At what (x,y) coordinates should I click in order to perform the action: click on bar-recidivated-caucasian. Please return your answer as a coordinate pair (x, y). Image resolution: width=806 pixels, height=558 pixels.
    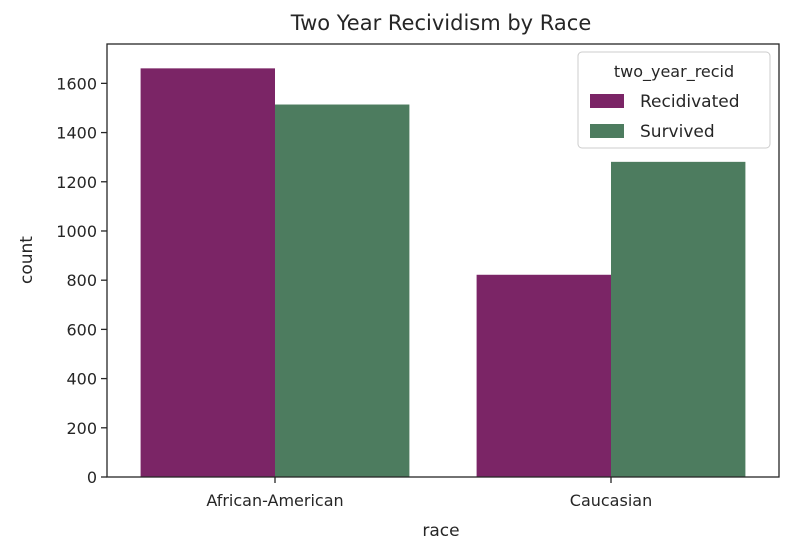
    Looking at the image, I should click on (543, 375).